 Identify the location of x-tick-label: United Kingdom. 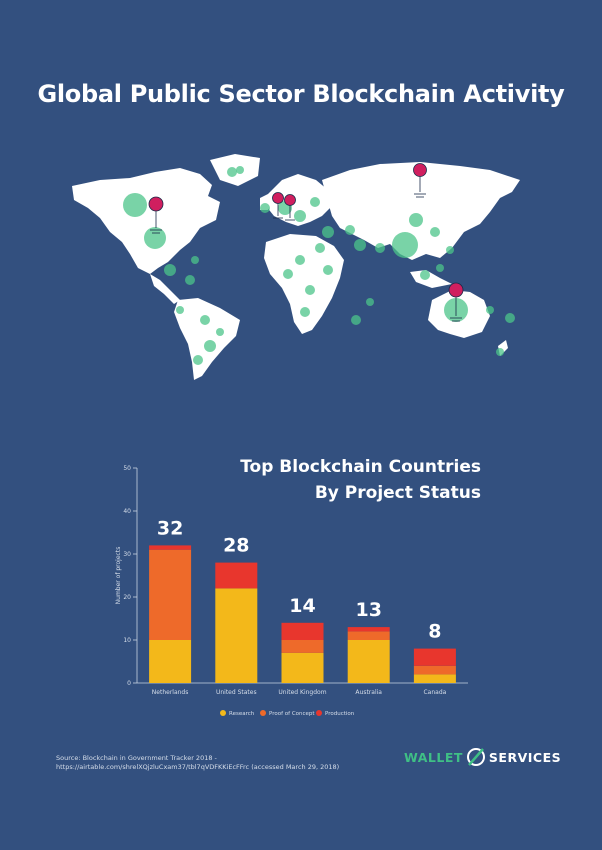
(302, 692).